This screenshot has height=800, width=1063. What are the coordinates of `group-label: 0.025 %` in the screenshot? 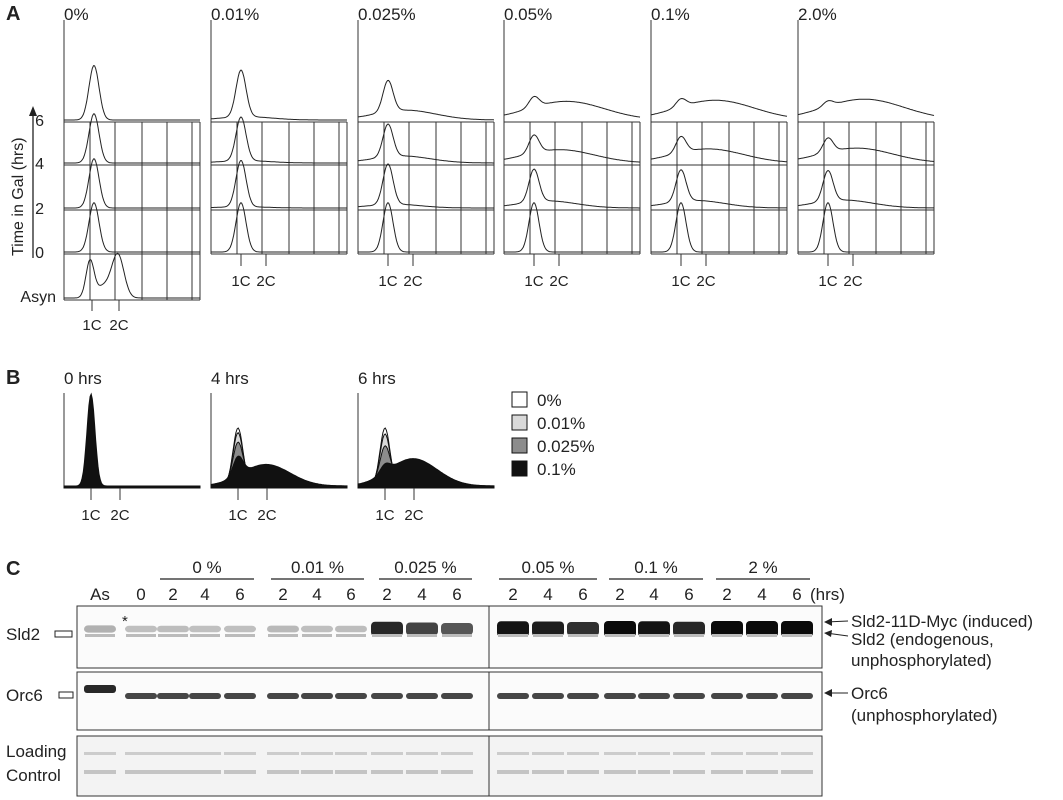 It's located at (425, 567).